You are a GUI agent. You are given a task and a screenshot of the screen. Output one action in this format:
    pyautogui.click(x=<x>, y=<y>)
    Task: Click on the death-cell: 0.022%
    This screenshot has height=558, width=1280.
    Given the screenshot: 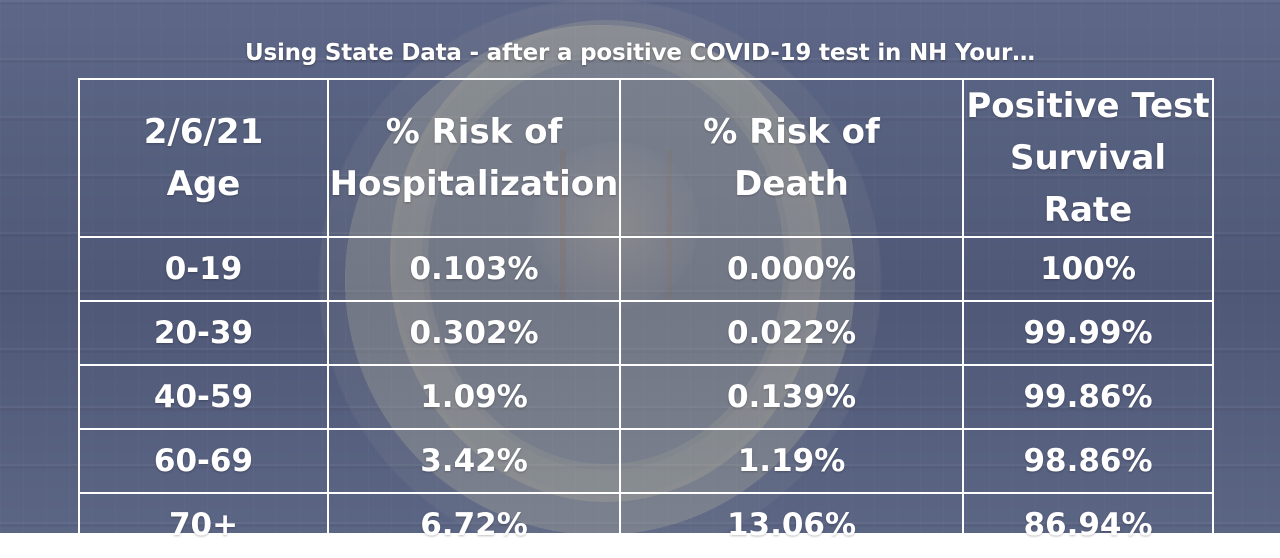 What is the action you would take?
    pyautogui.click(x=791, y=333)
    